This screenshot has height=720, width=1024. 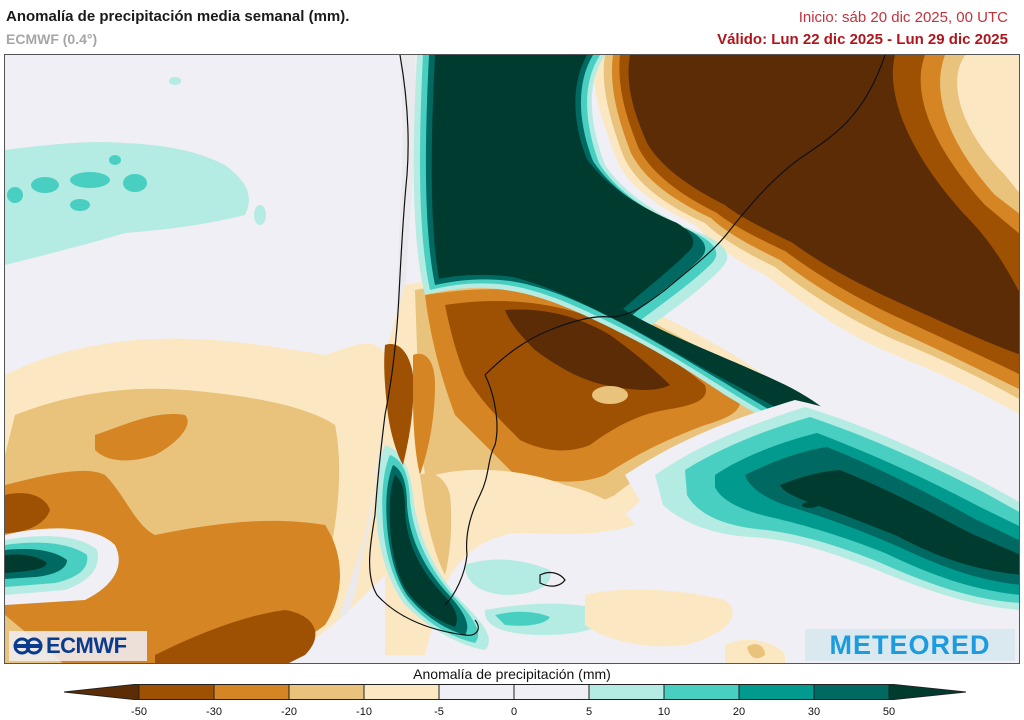 What do you see at coordinates (139, 712) in the screenshot?
I see `legend-tick: -50` at bounding box center [139, 712].